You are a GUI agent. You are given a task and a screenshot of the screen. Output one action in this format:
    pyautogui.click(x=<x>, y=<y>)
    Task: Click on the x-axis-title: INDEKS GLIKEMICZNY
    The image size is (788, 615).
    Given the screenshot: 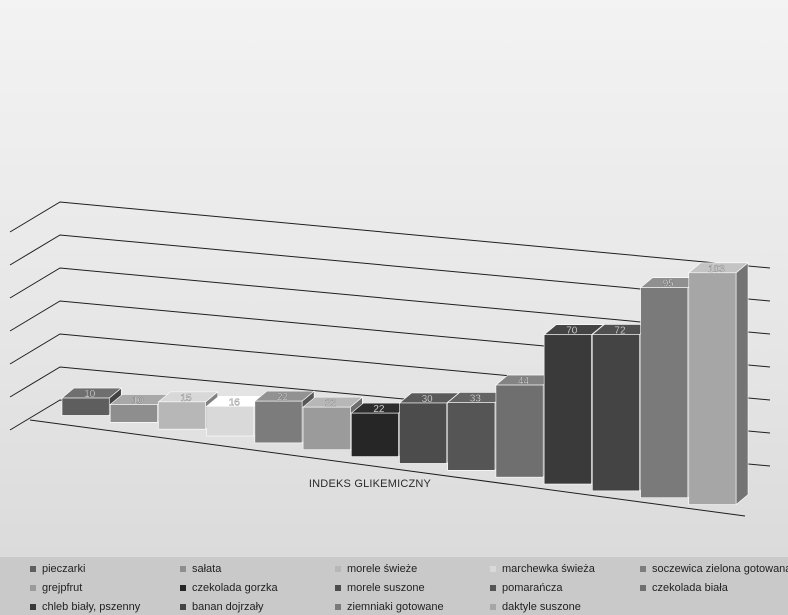 What is the action you would take?
    pyautogui.click(x=370, y=484)
    